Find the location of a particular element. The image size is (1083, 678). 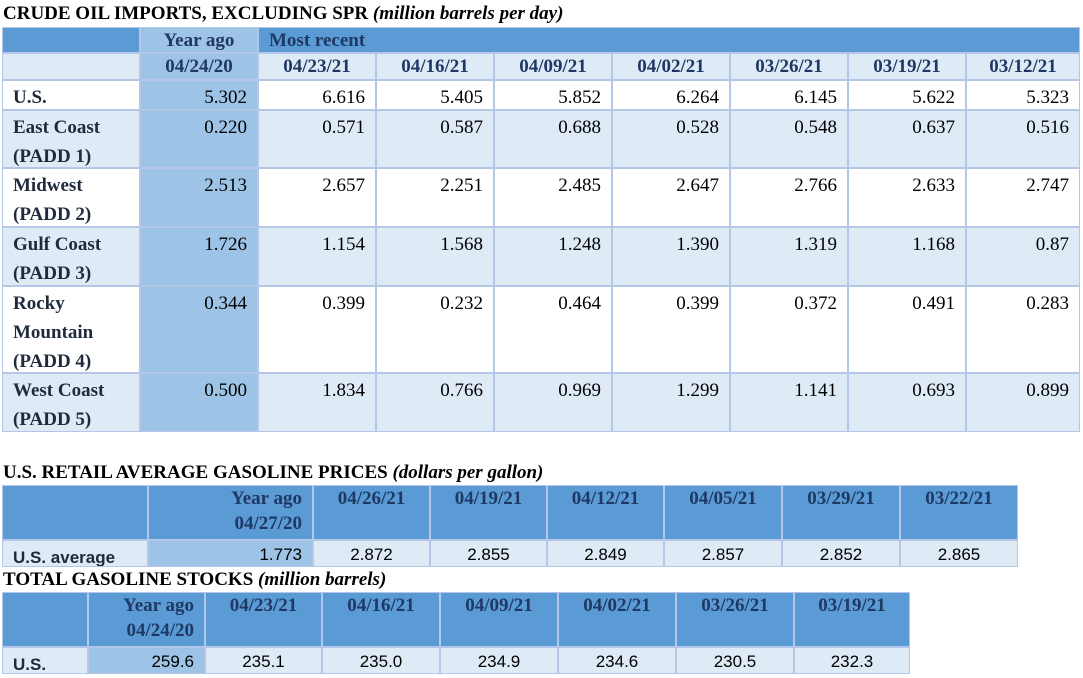

table-cell: 03/19/21 is located at coordinates (852, 619).